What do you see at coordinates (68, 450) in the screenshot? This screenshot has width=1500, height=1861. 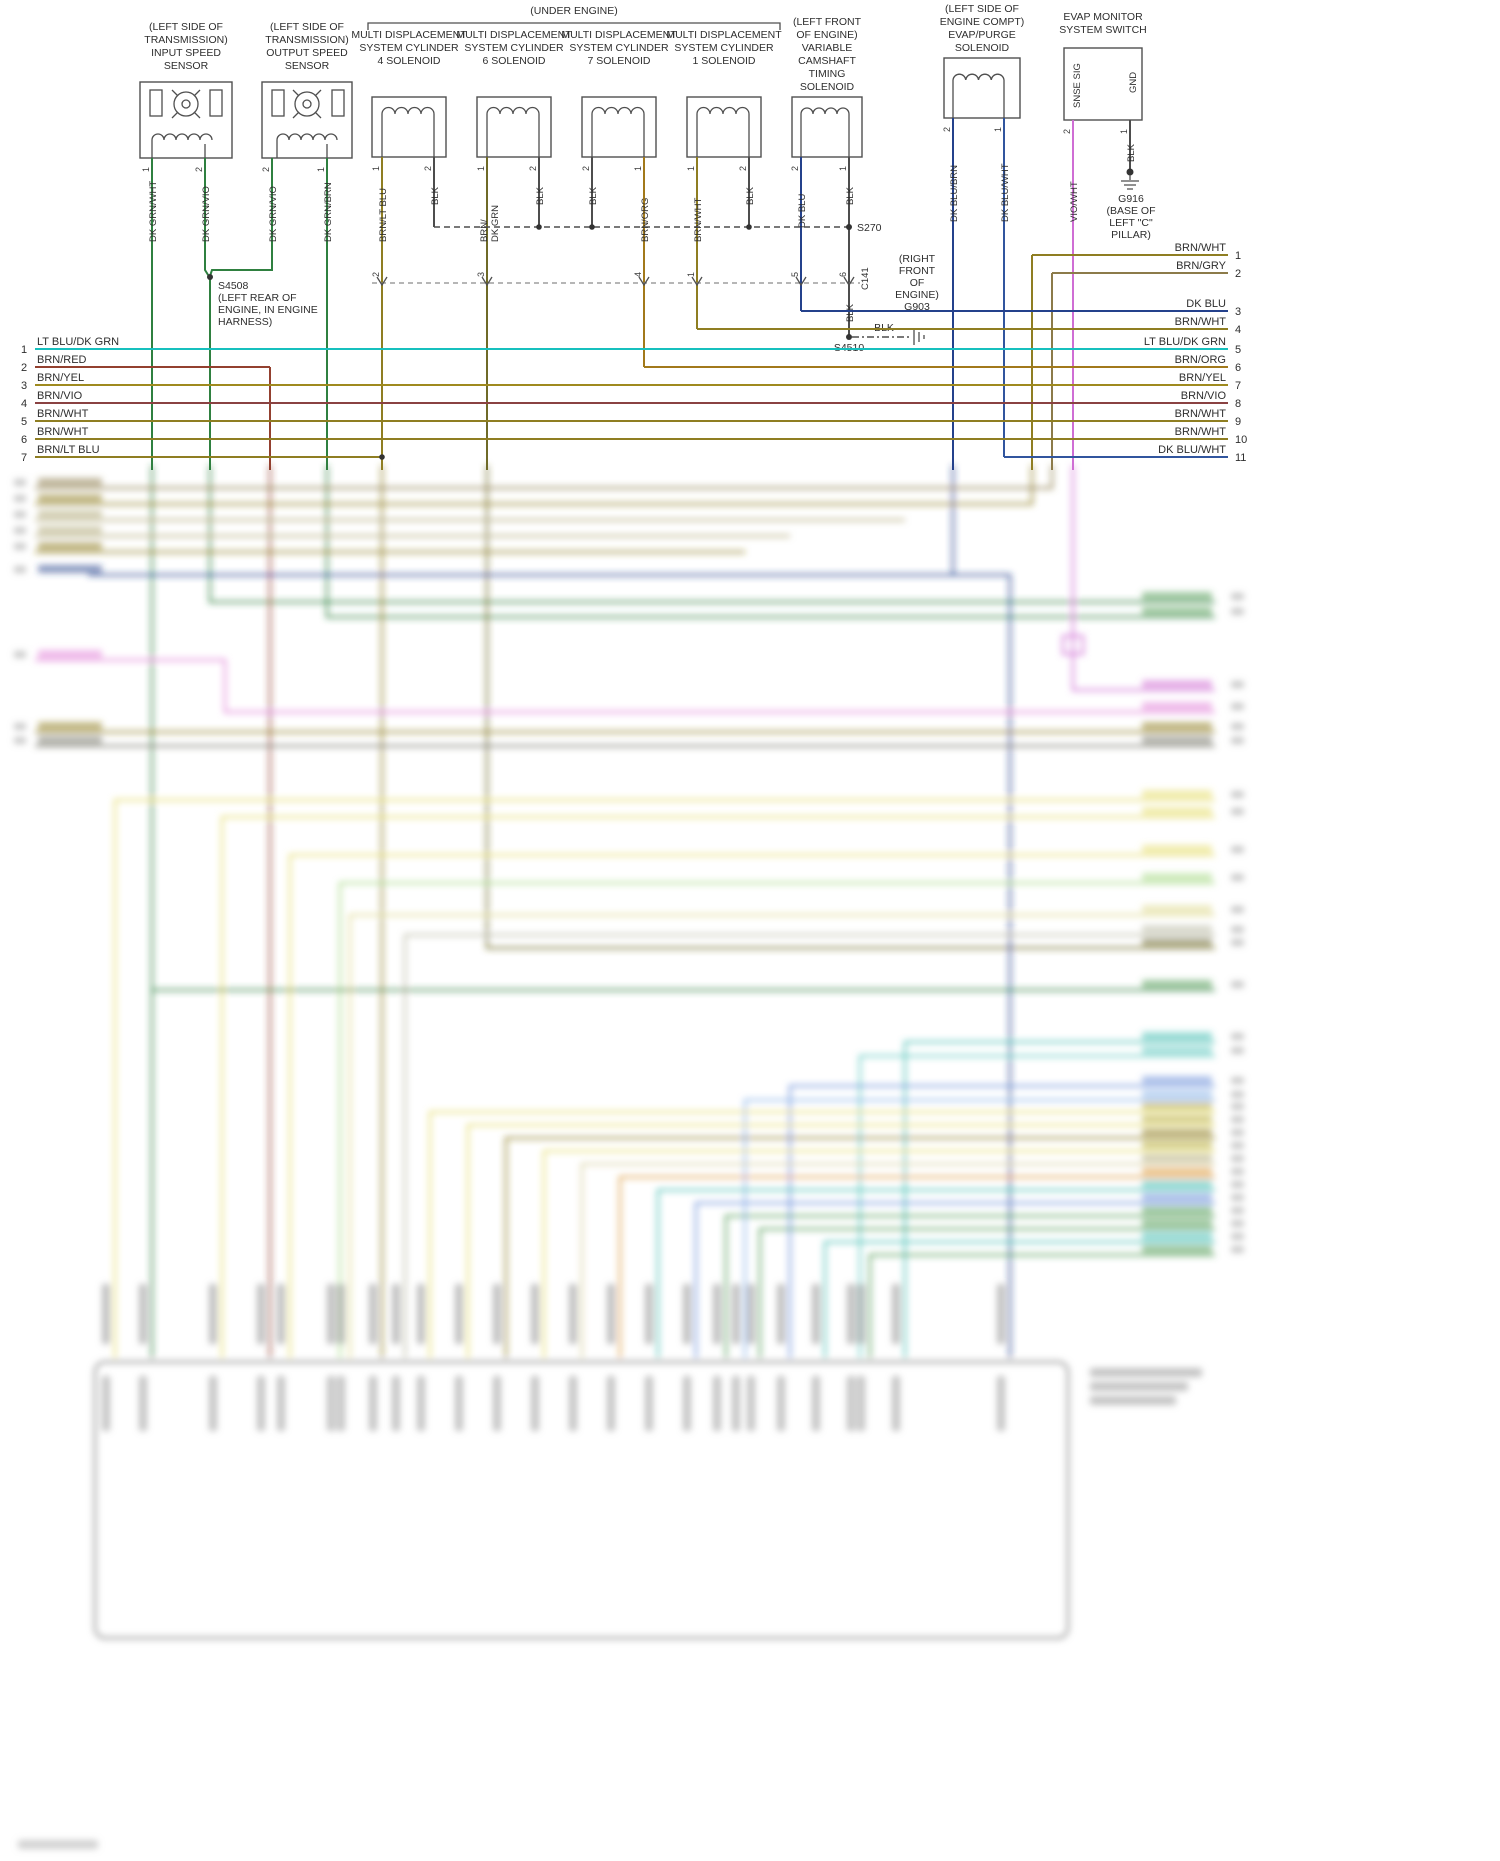 I see `svg-text: BRN/LT BLU` at bounding box center [68, 450].